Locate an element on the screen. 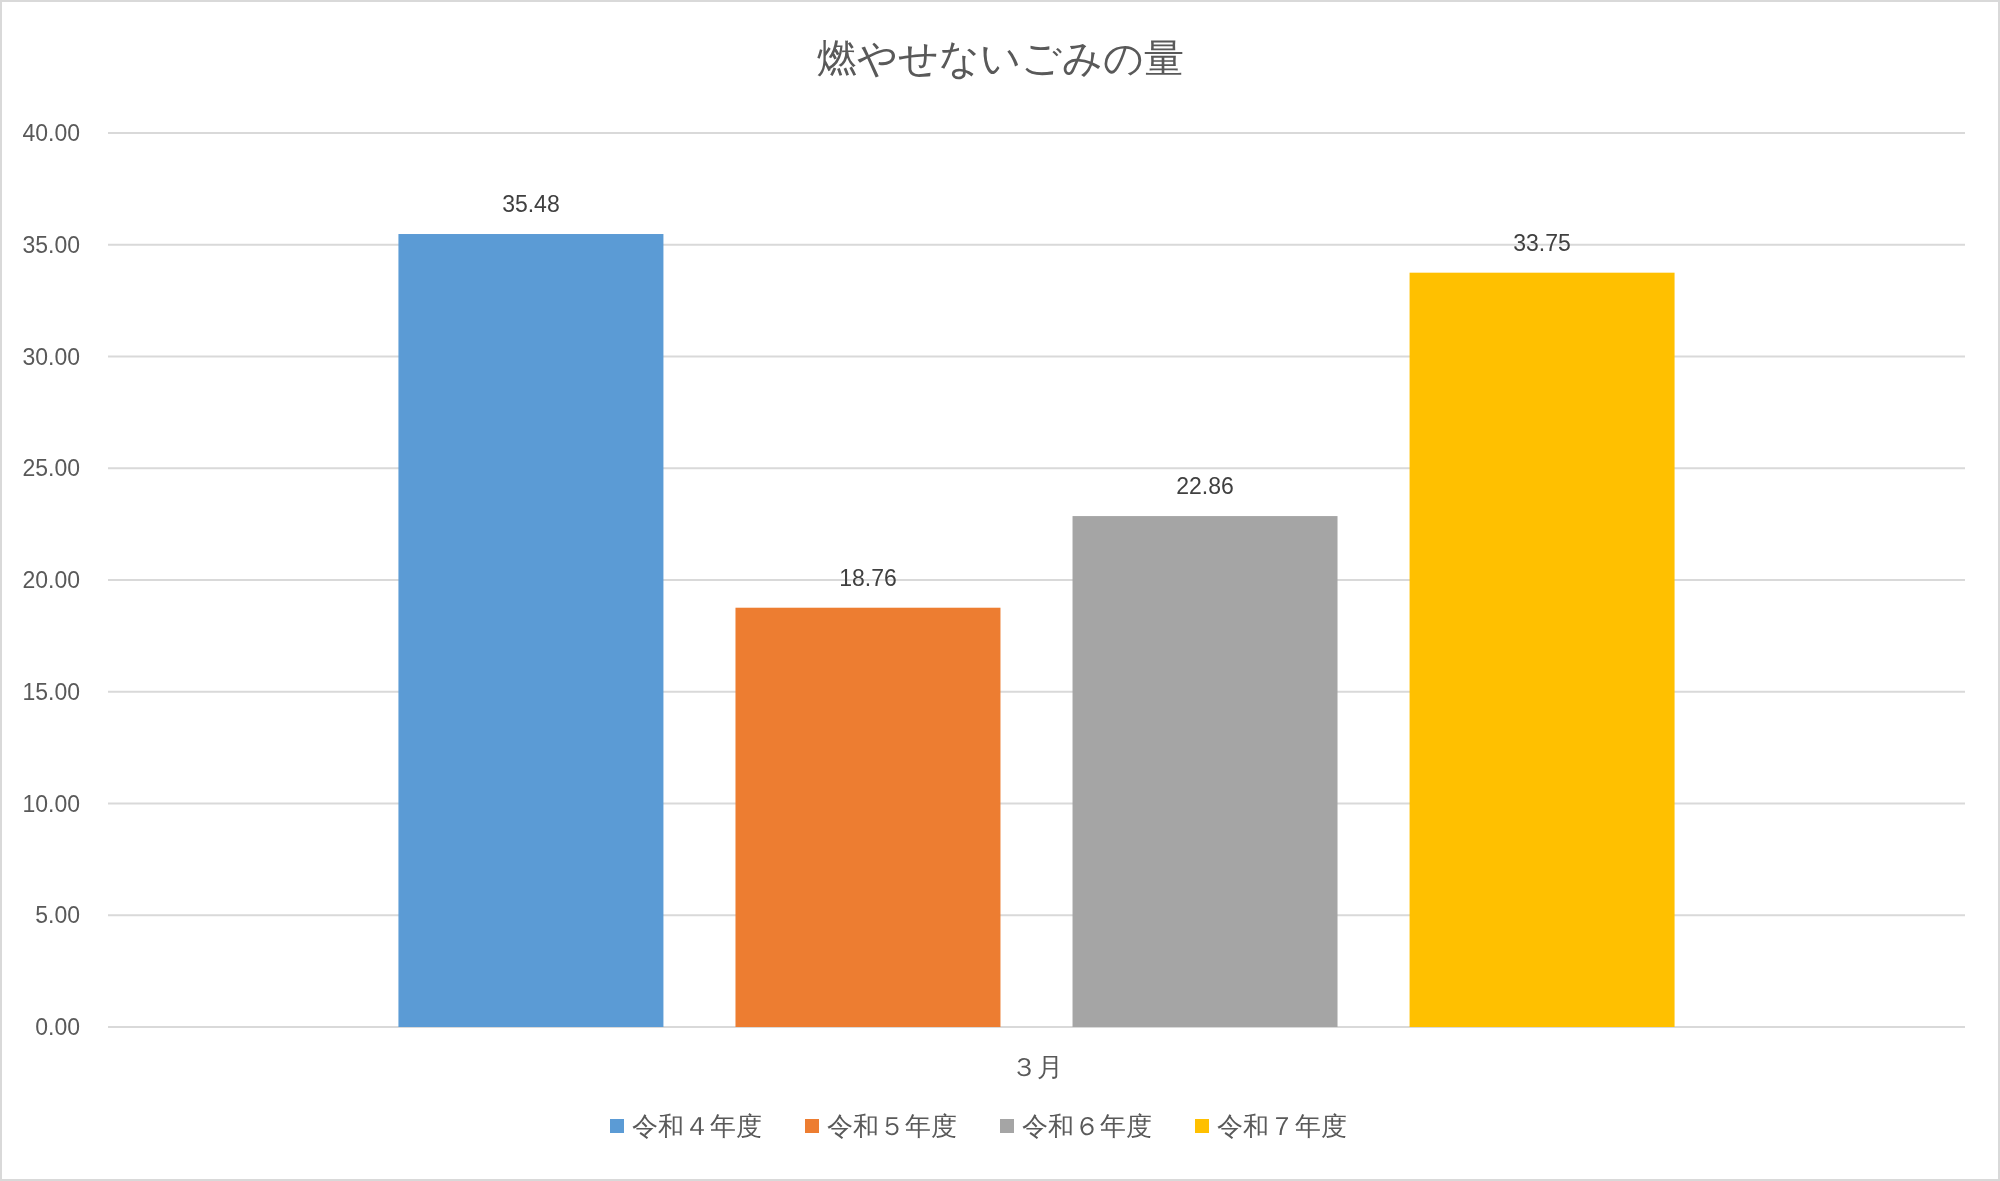  y-tick-label: 5.00 is located at coordinates (57, 915).